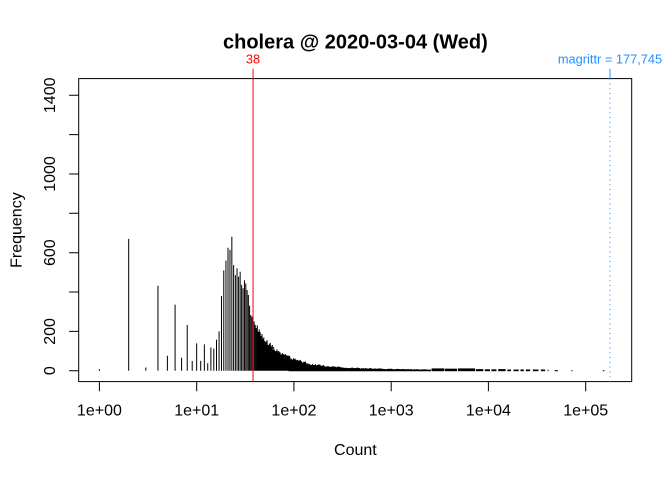  Describe the element at coordinates (50, 331) in the screenshot. I see `svg-text: 200` at that location.